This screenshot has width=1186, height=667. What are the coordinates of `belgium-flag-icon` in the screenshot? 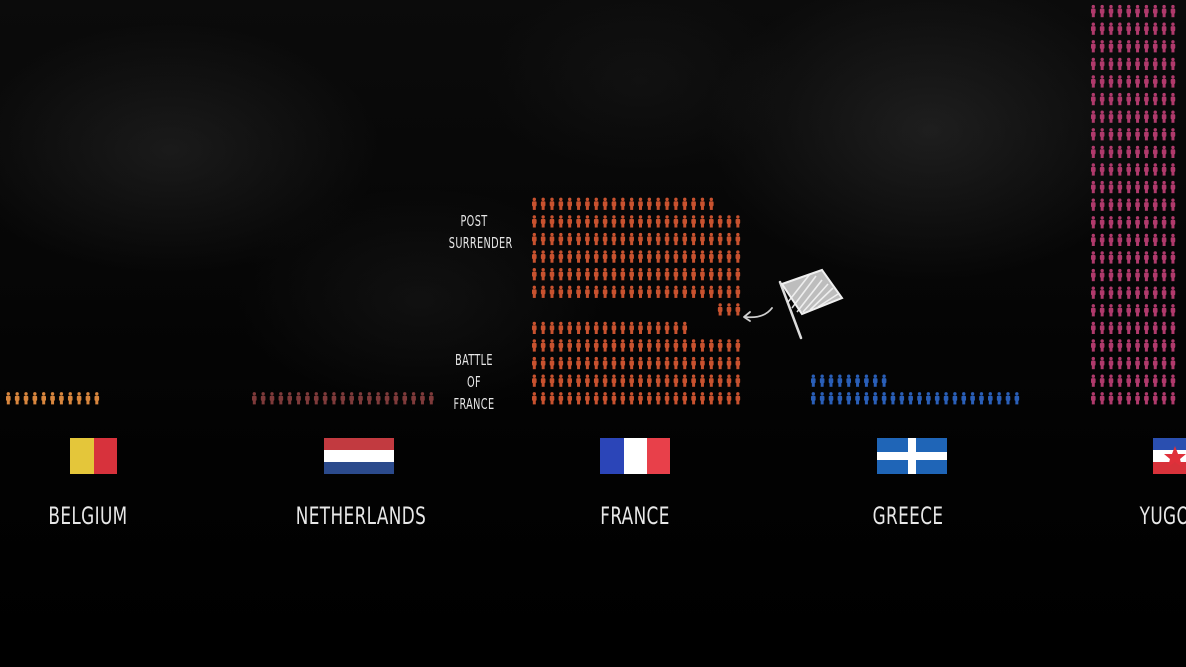 It's located at (93, 456).